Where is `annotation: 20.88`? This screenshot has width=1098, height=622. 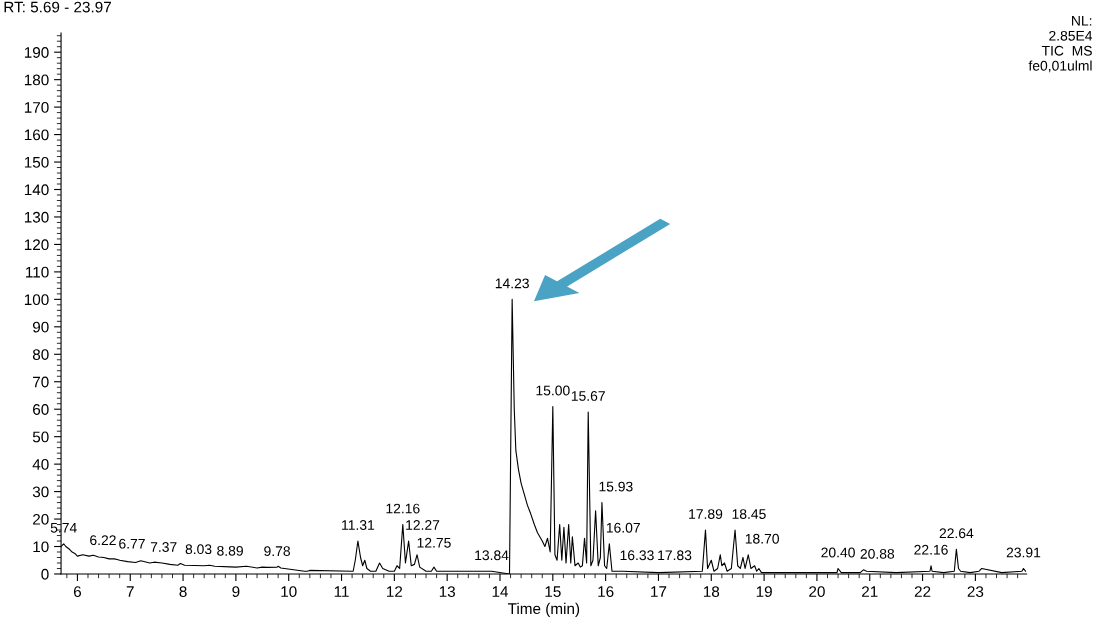 annotation: 20.88 is located at coordinates (877, 553).